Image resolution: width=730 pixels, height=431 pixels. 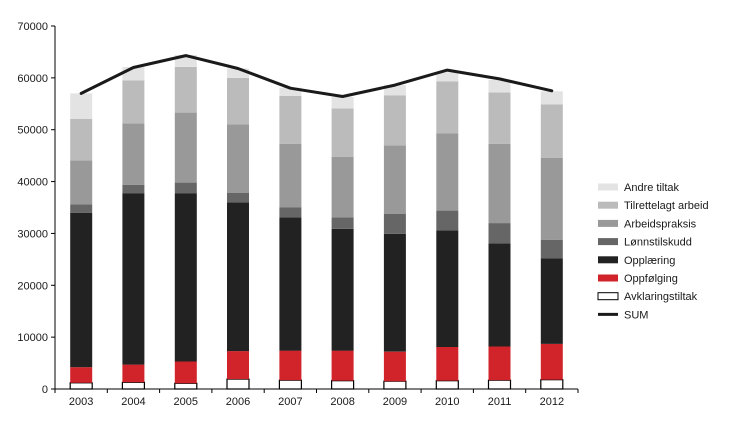 What do you see at coordinates (608, 187) in the screenshot?
I see `legend-swatch-andre-tiltak` at bounding box center [608, 187].